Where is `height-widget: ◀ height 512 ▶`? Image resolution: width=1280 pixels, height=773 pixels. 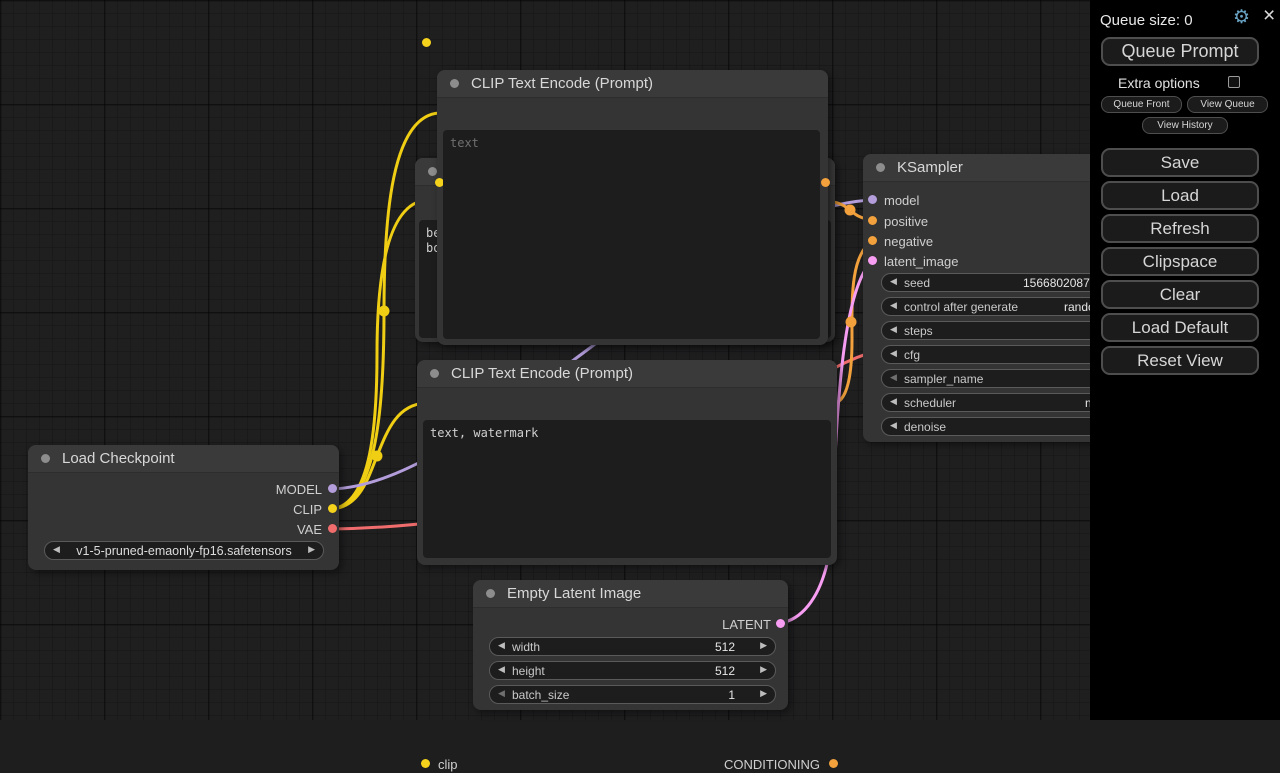
height-widget: ◀ height 512 ▶ is located at coordinates (632, 670).